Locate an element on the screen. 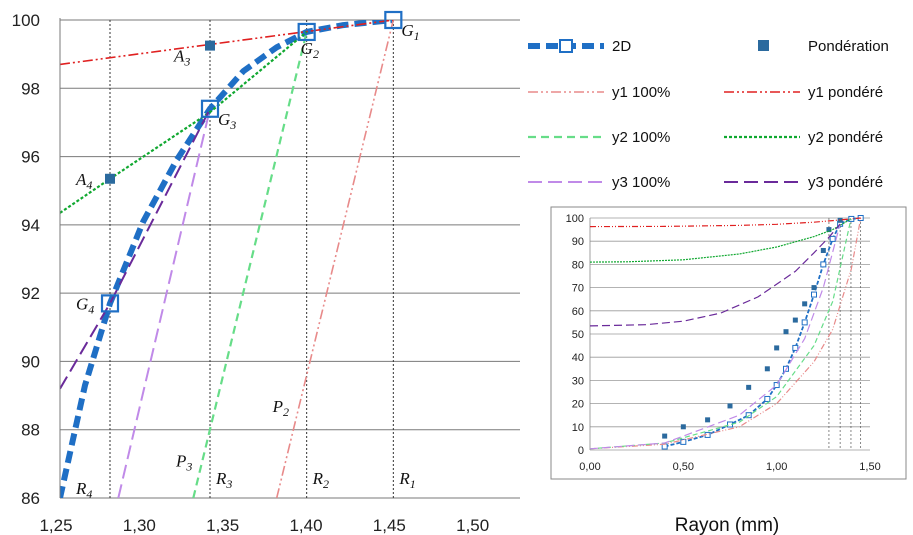 The height and width of the screenshot is (535, 913). series-y3-pondere-line is located at coordinates (135, 249).